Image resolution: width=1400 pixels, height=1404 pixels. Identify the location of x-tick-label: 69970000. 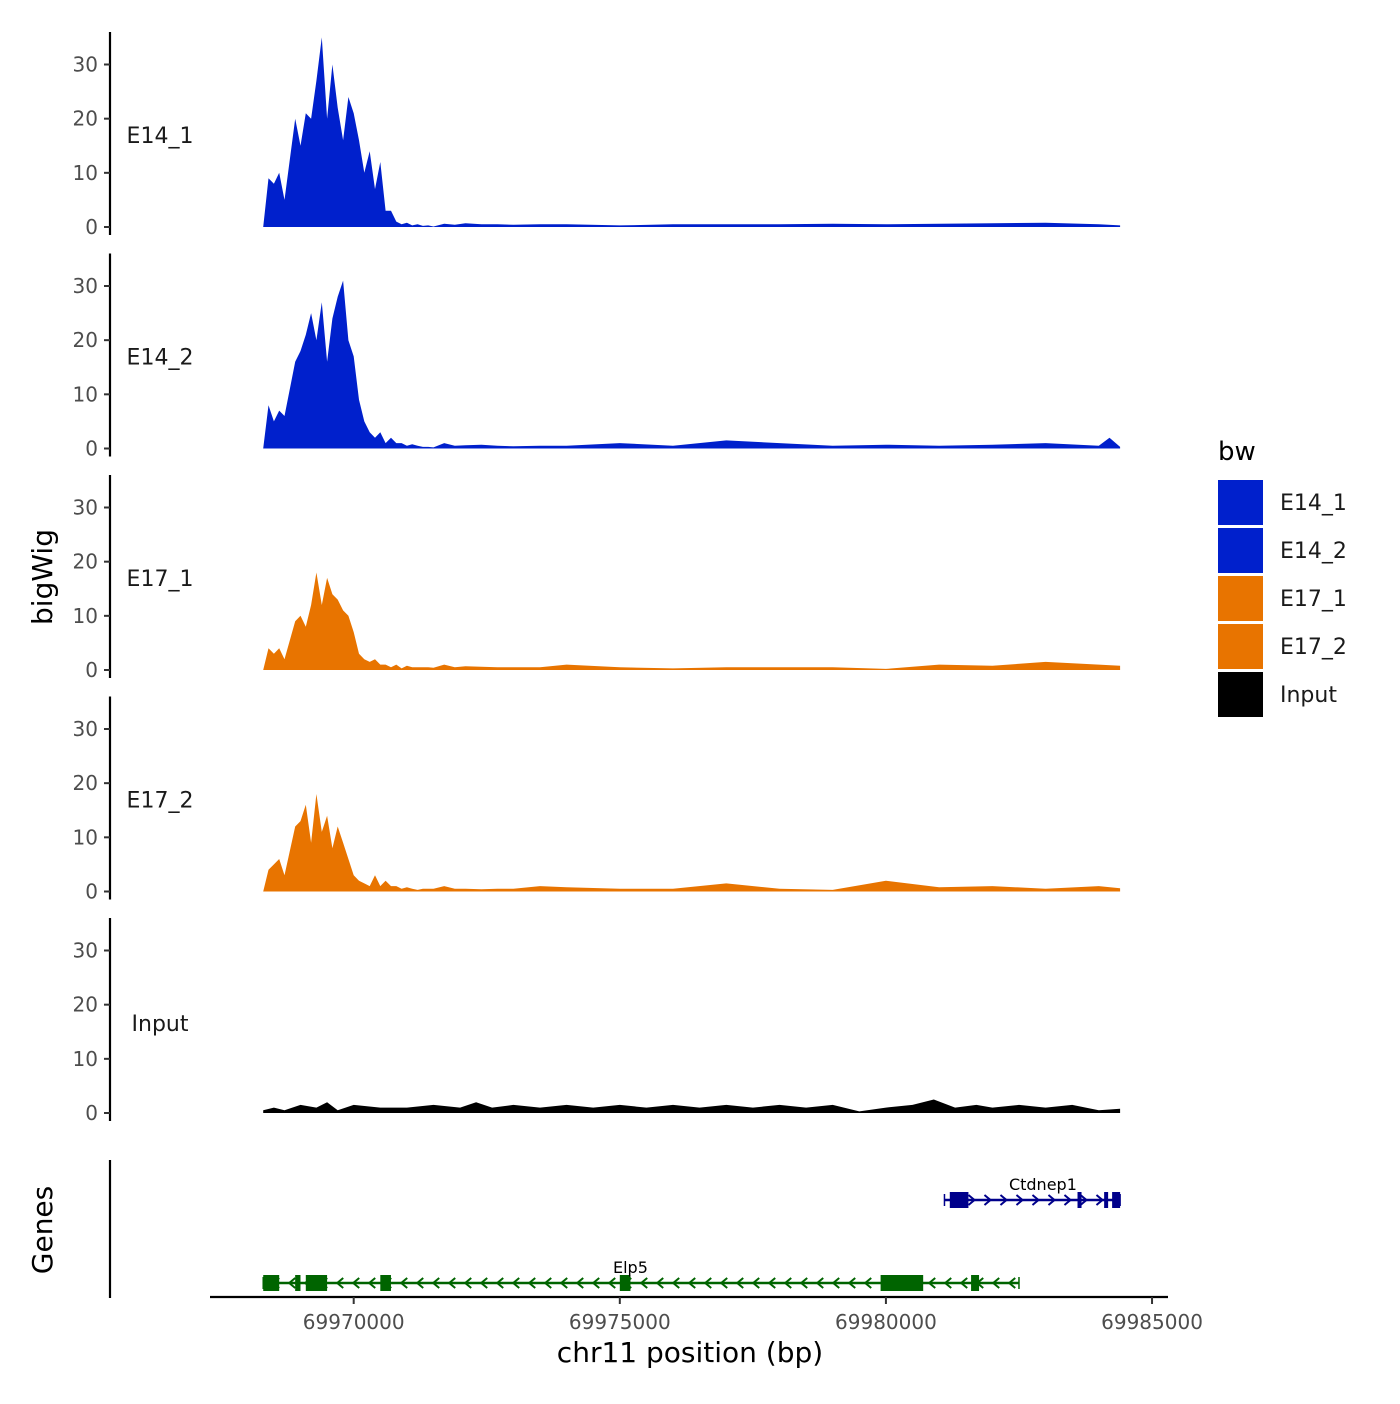
(354, 1322).